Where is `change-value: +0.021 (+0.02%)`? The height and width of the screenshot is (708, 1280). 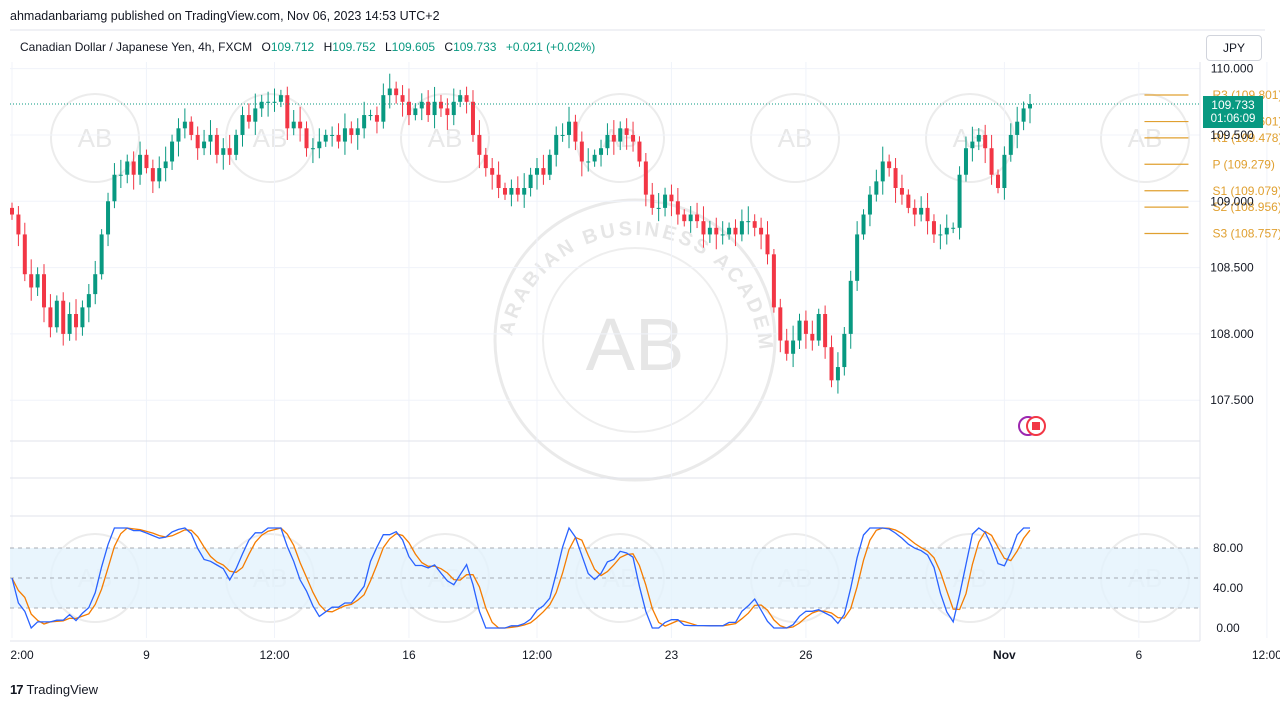
change-value: +0.021 (+0.02%) is located at coordinates (550, 47).